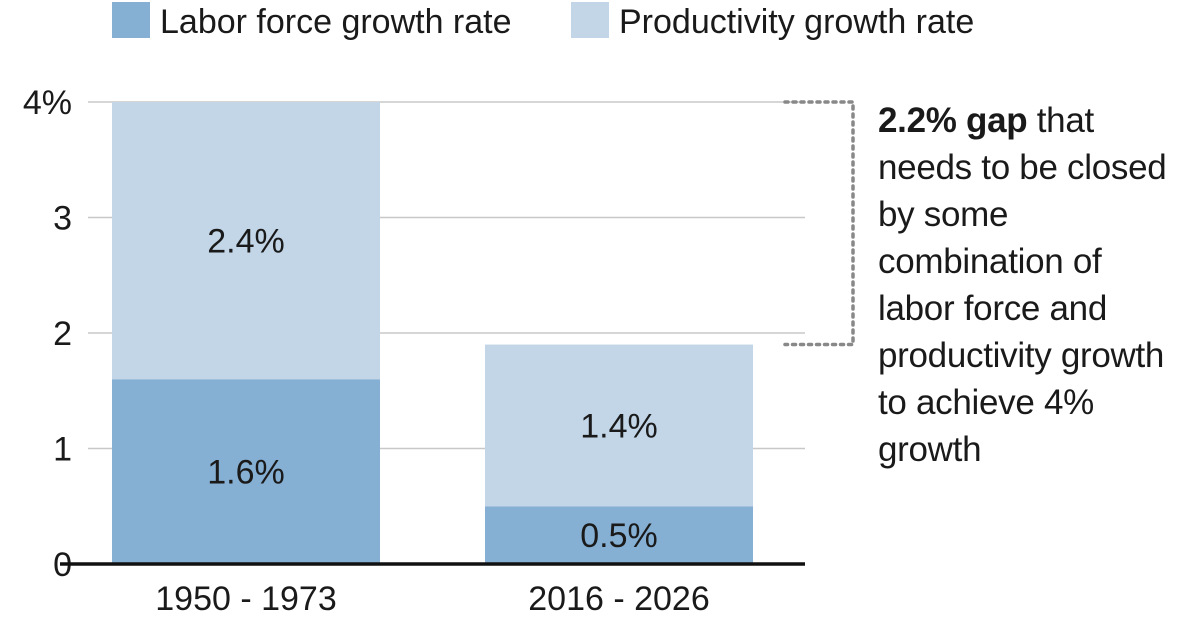 The width and height of the screenshot is (1200, 630). I want to click on gap-bracket-line, so click(819, 223).